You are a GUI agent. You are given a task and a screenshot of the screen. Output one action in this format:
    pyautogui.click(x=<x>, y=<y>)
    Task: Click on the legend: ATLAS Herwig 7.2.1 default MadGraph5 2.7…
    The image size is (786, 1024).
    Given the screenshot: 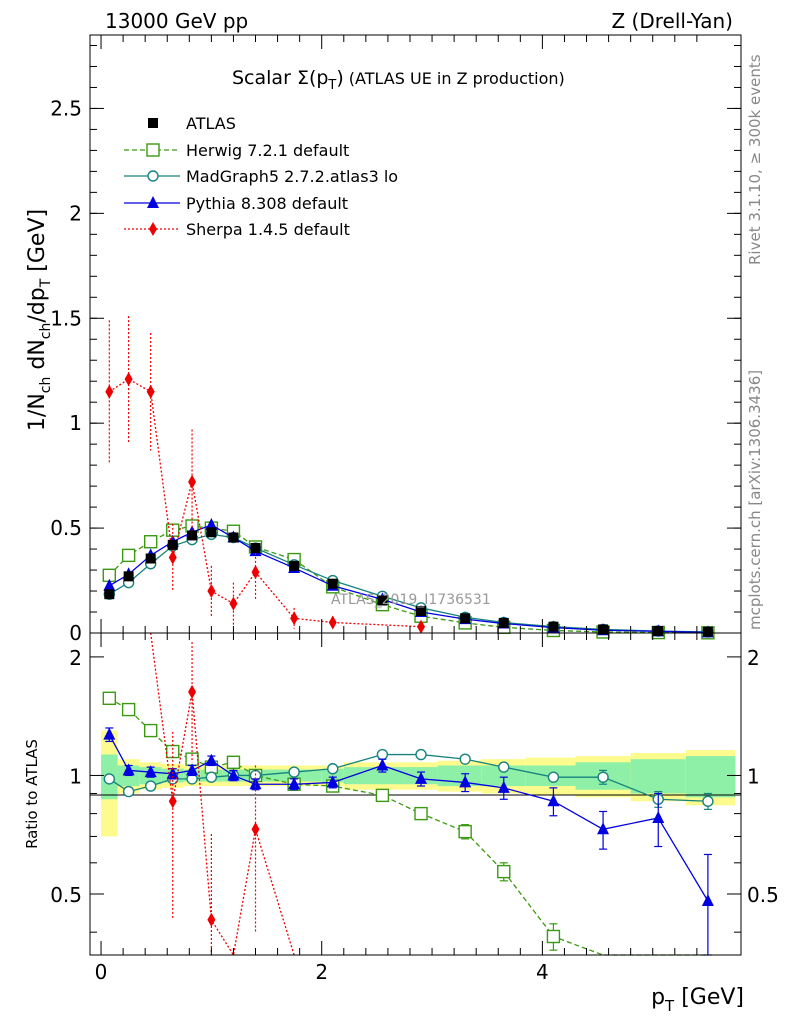 What is the action you would take?
    pyautogui.click(x=261, y=176)
    